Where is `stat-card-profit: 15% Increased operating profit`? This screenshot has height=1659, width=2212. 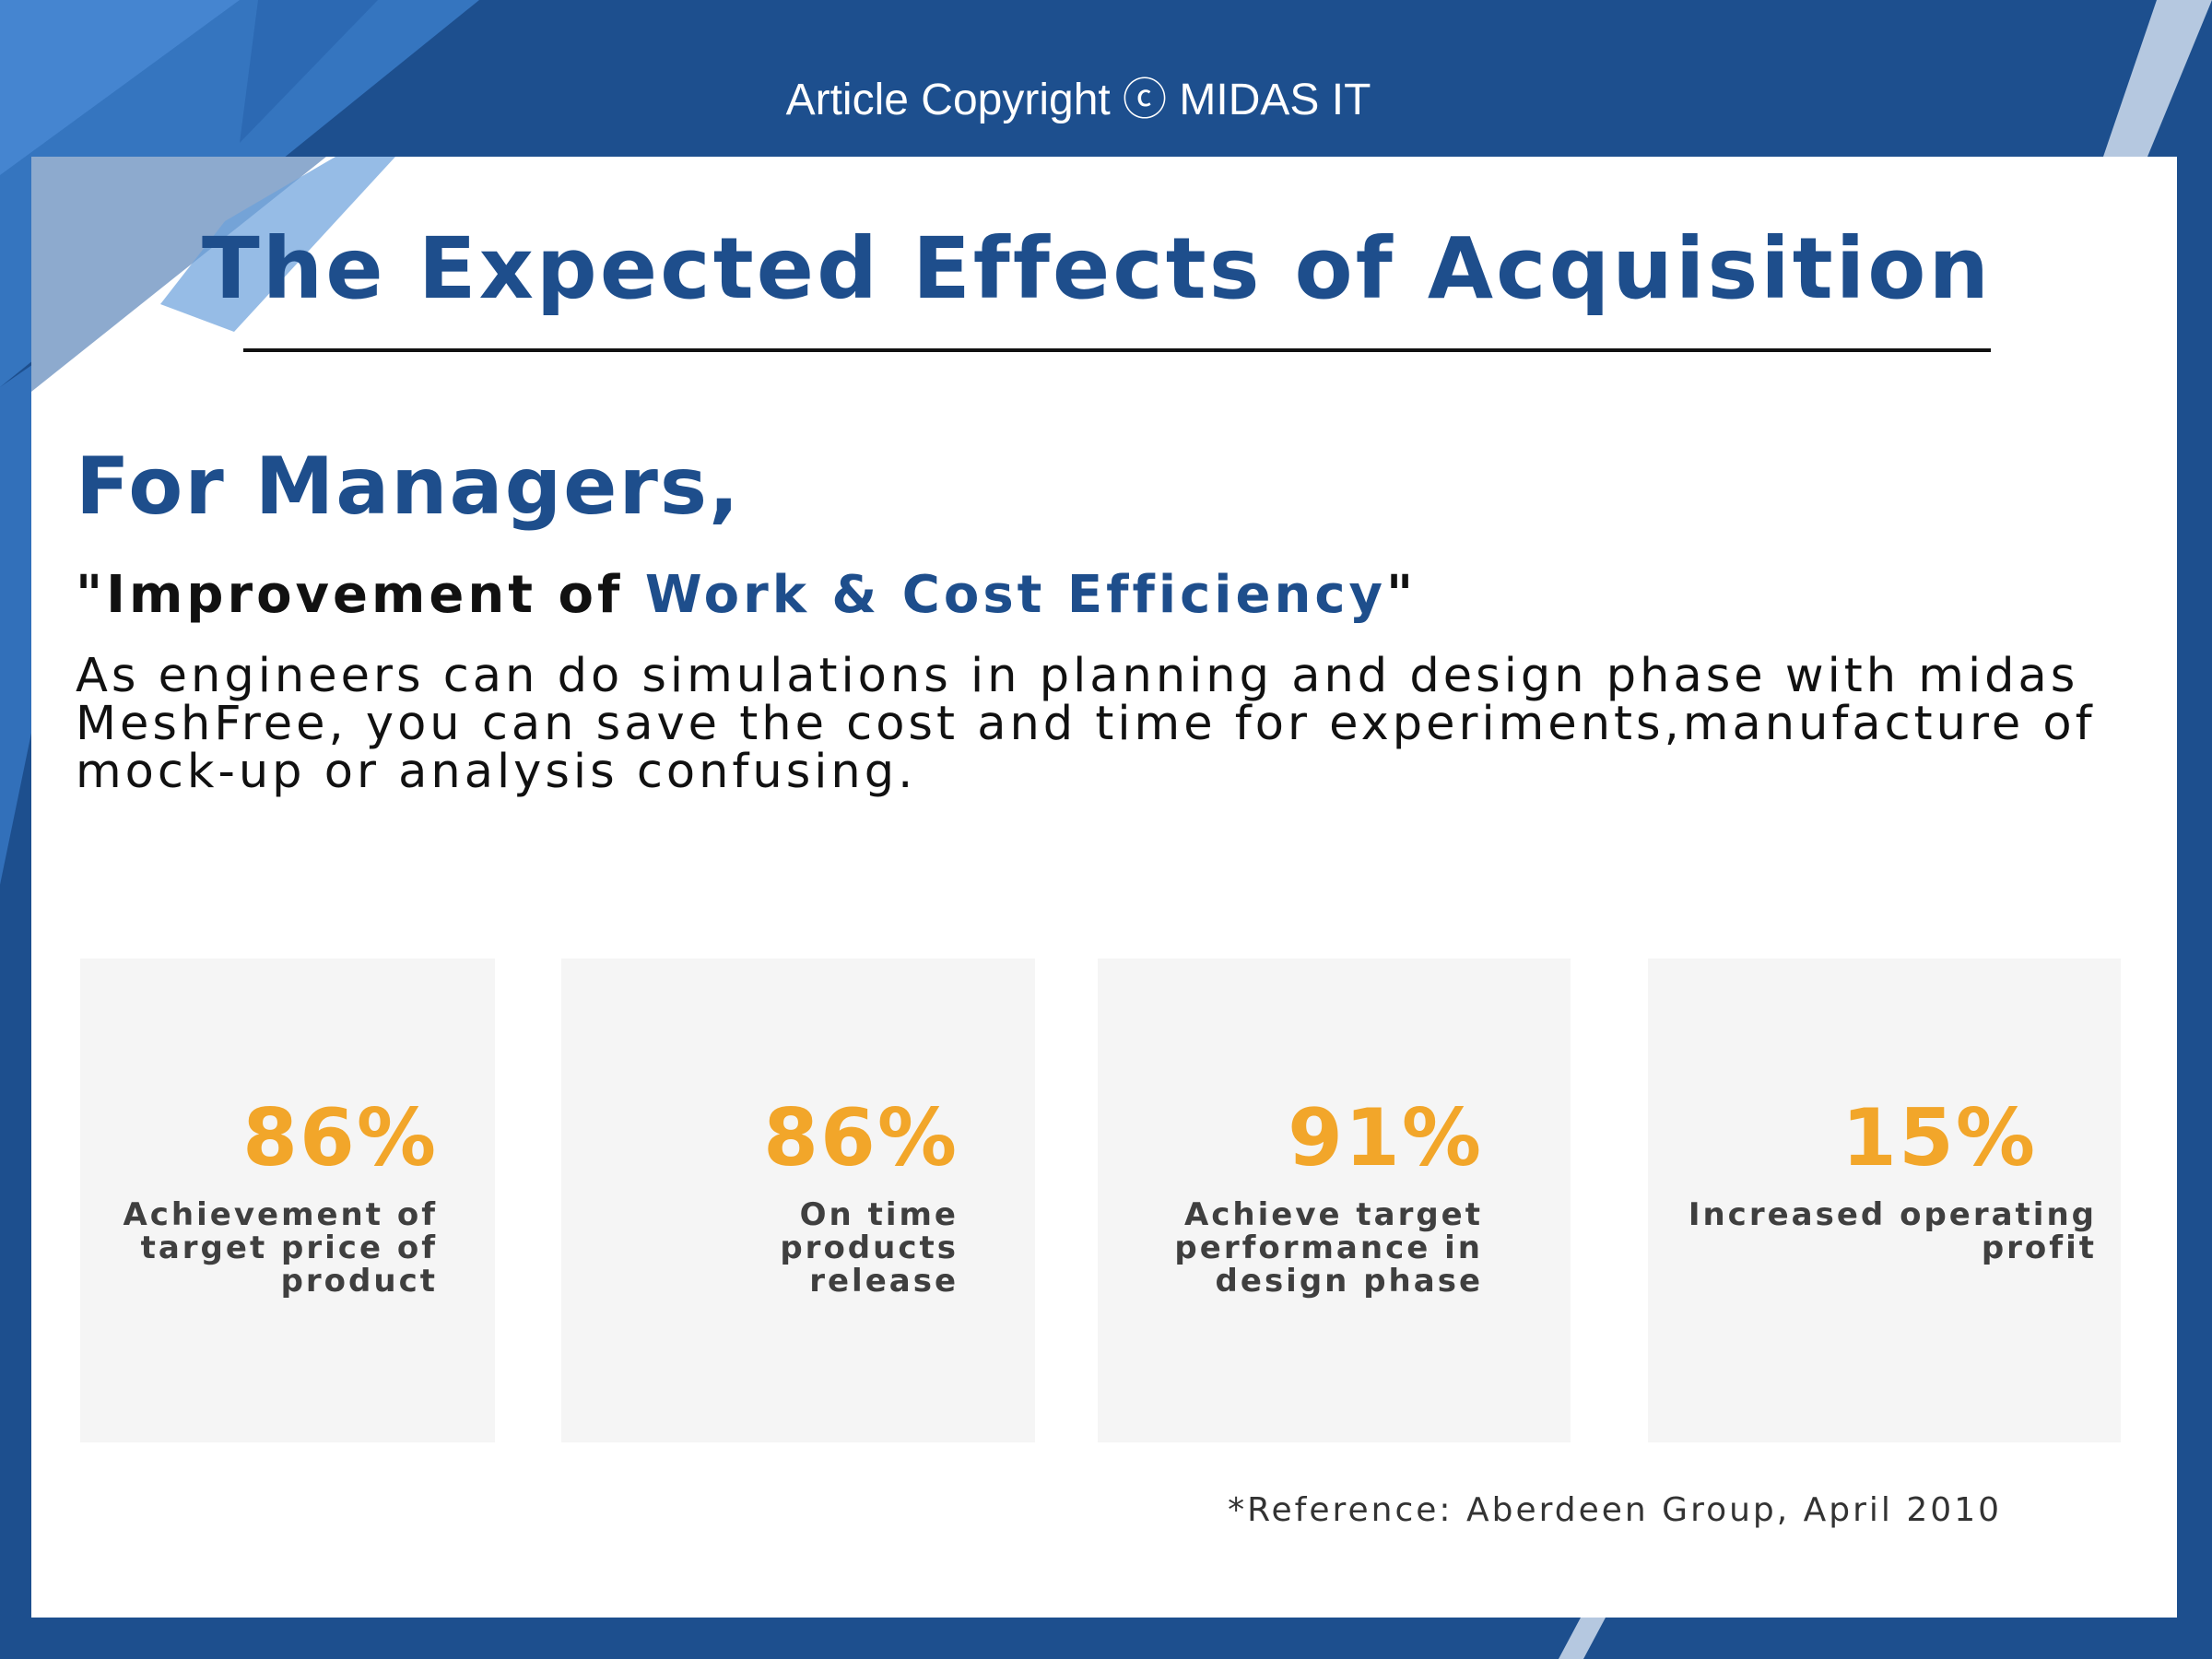 stat-card-profit: 15% Increased operating profit is located at coordinates (1884, 1200).